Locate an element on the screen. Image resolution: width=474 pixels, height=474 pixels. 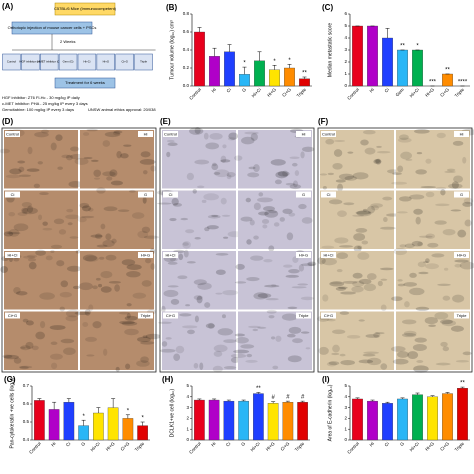
y-axis-label: Median metastatic score is located at coordinates (330, 50).